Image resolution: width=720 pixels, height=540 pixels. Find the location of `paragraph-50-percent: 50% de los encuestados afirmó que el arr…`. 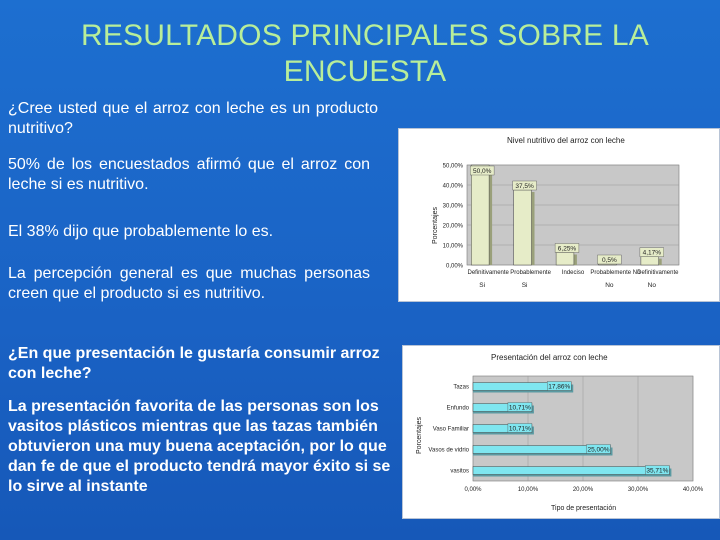

paragraph-50-percent: 50% de los encuestados afirmó que el arr… is located at coordinates (189, 174).